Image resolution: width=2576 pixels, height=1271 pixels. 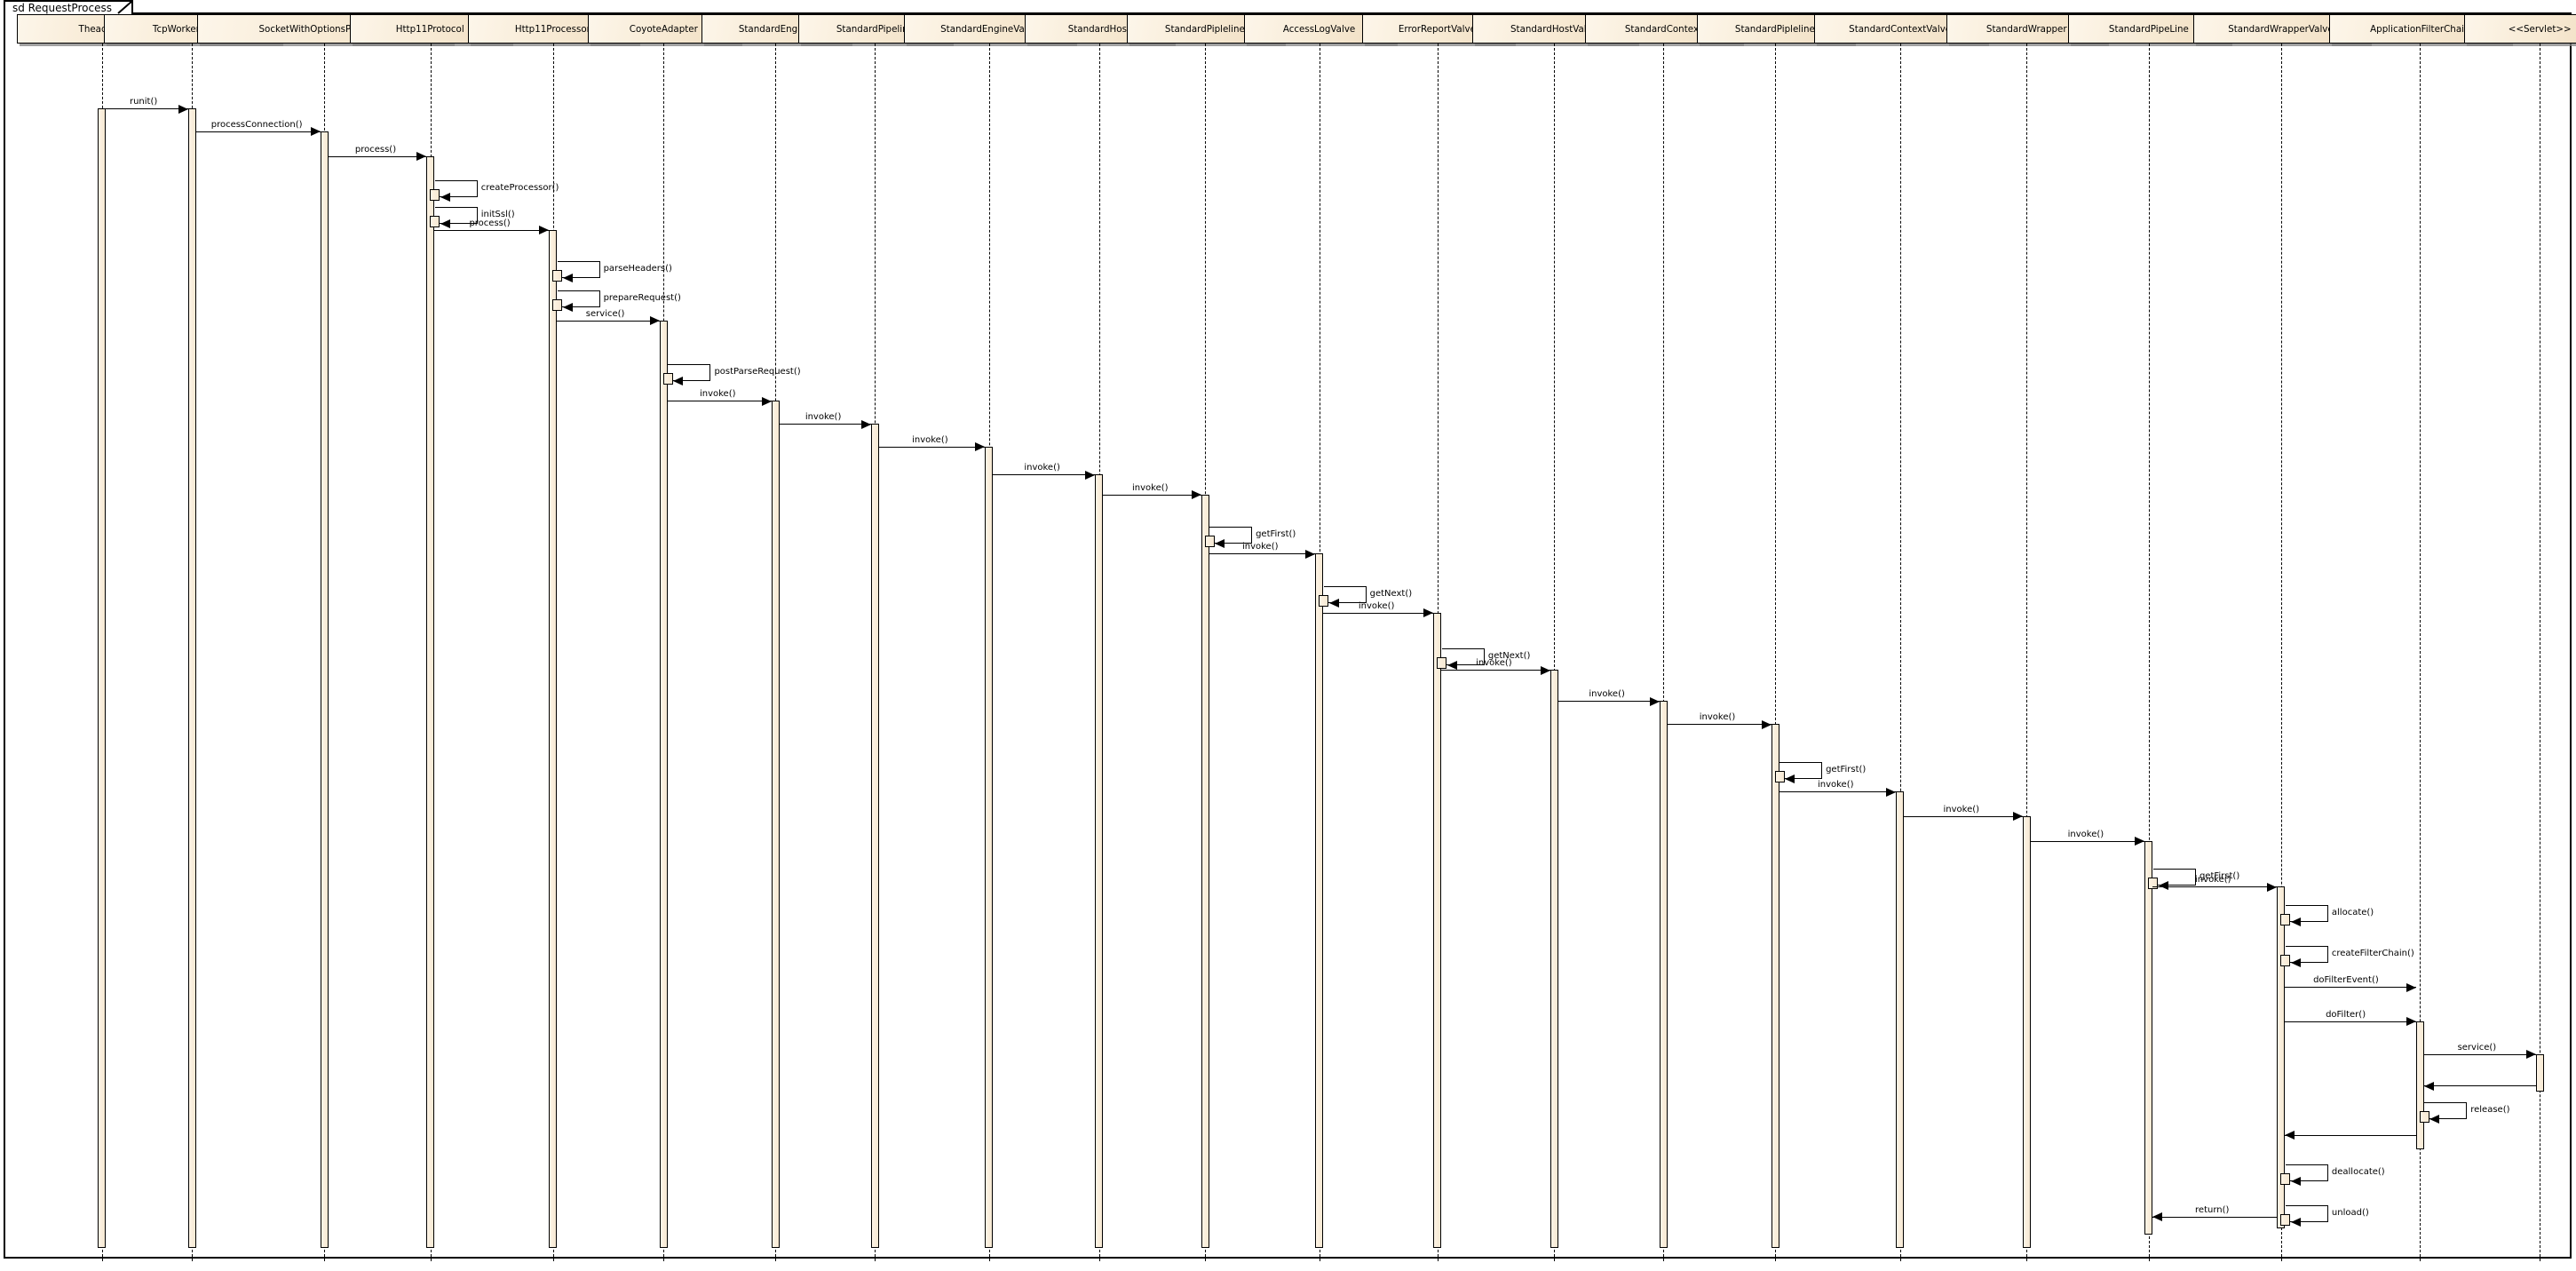 I want to click on message-label-33: service(), so click(x=2477, y=1048).